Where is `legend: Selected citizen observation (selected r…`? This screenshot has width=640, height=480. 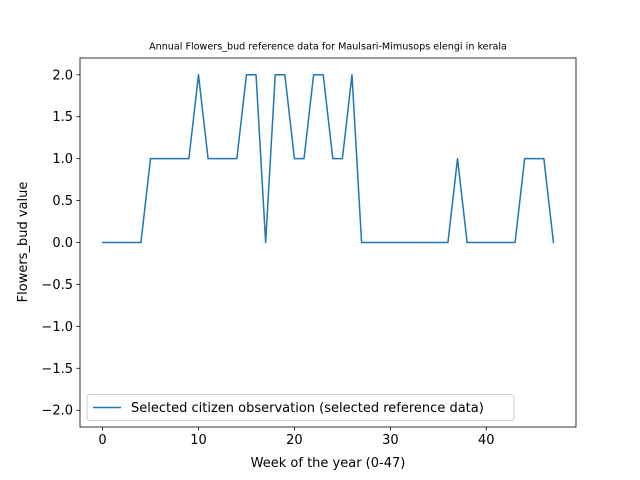
legend: Selected citizen observation (selected r… is located at coordinates (300, 407).